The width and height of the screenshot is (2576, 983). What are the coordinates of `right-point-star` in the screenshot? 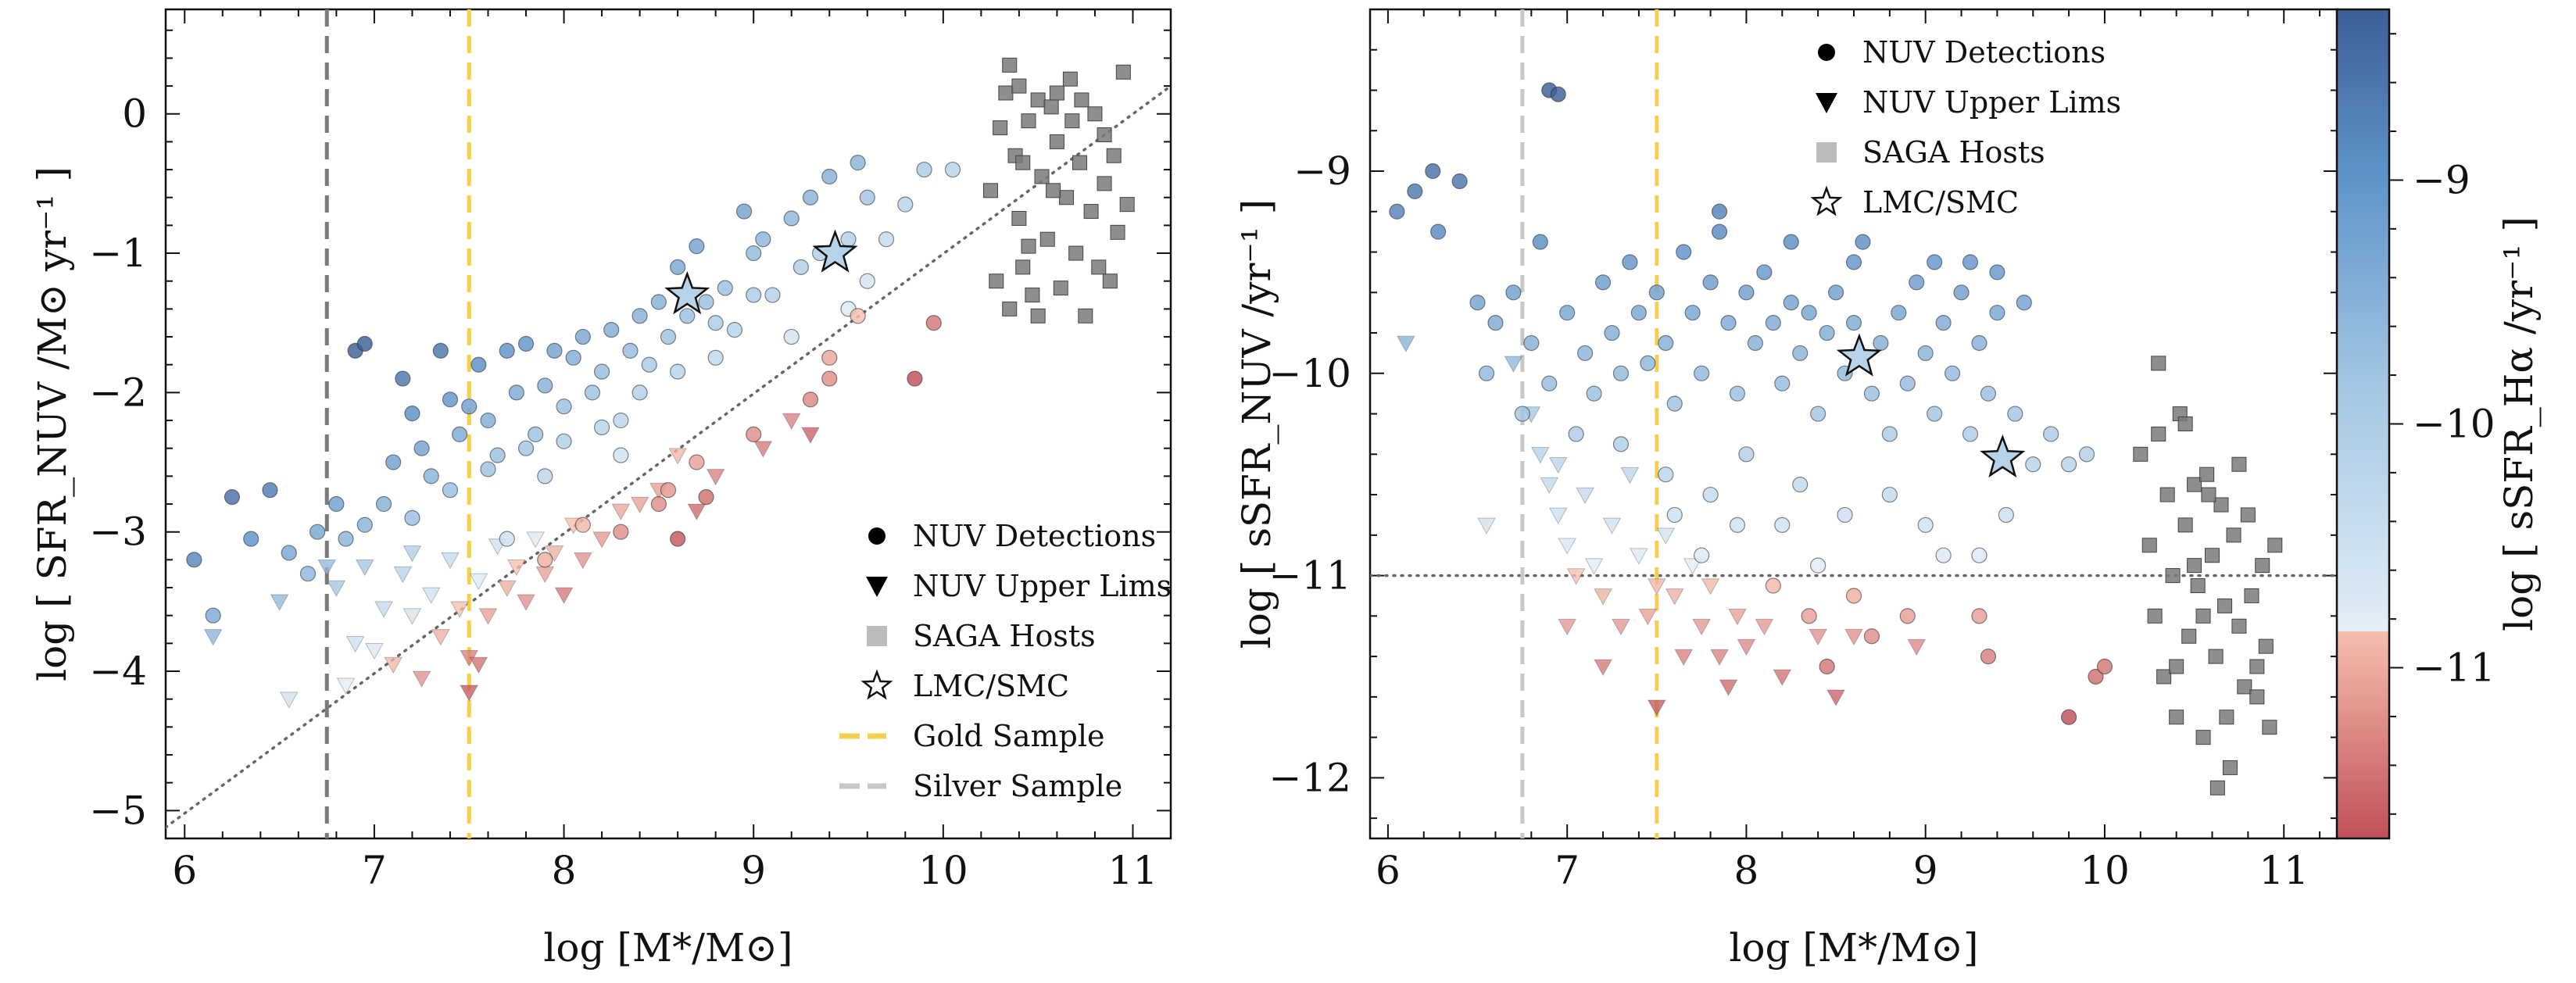 It's located at (1859, 355).